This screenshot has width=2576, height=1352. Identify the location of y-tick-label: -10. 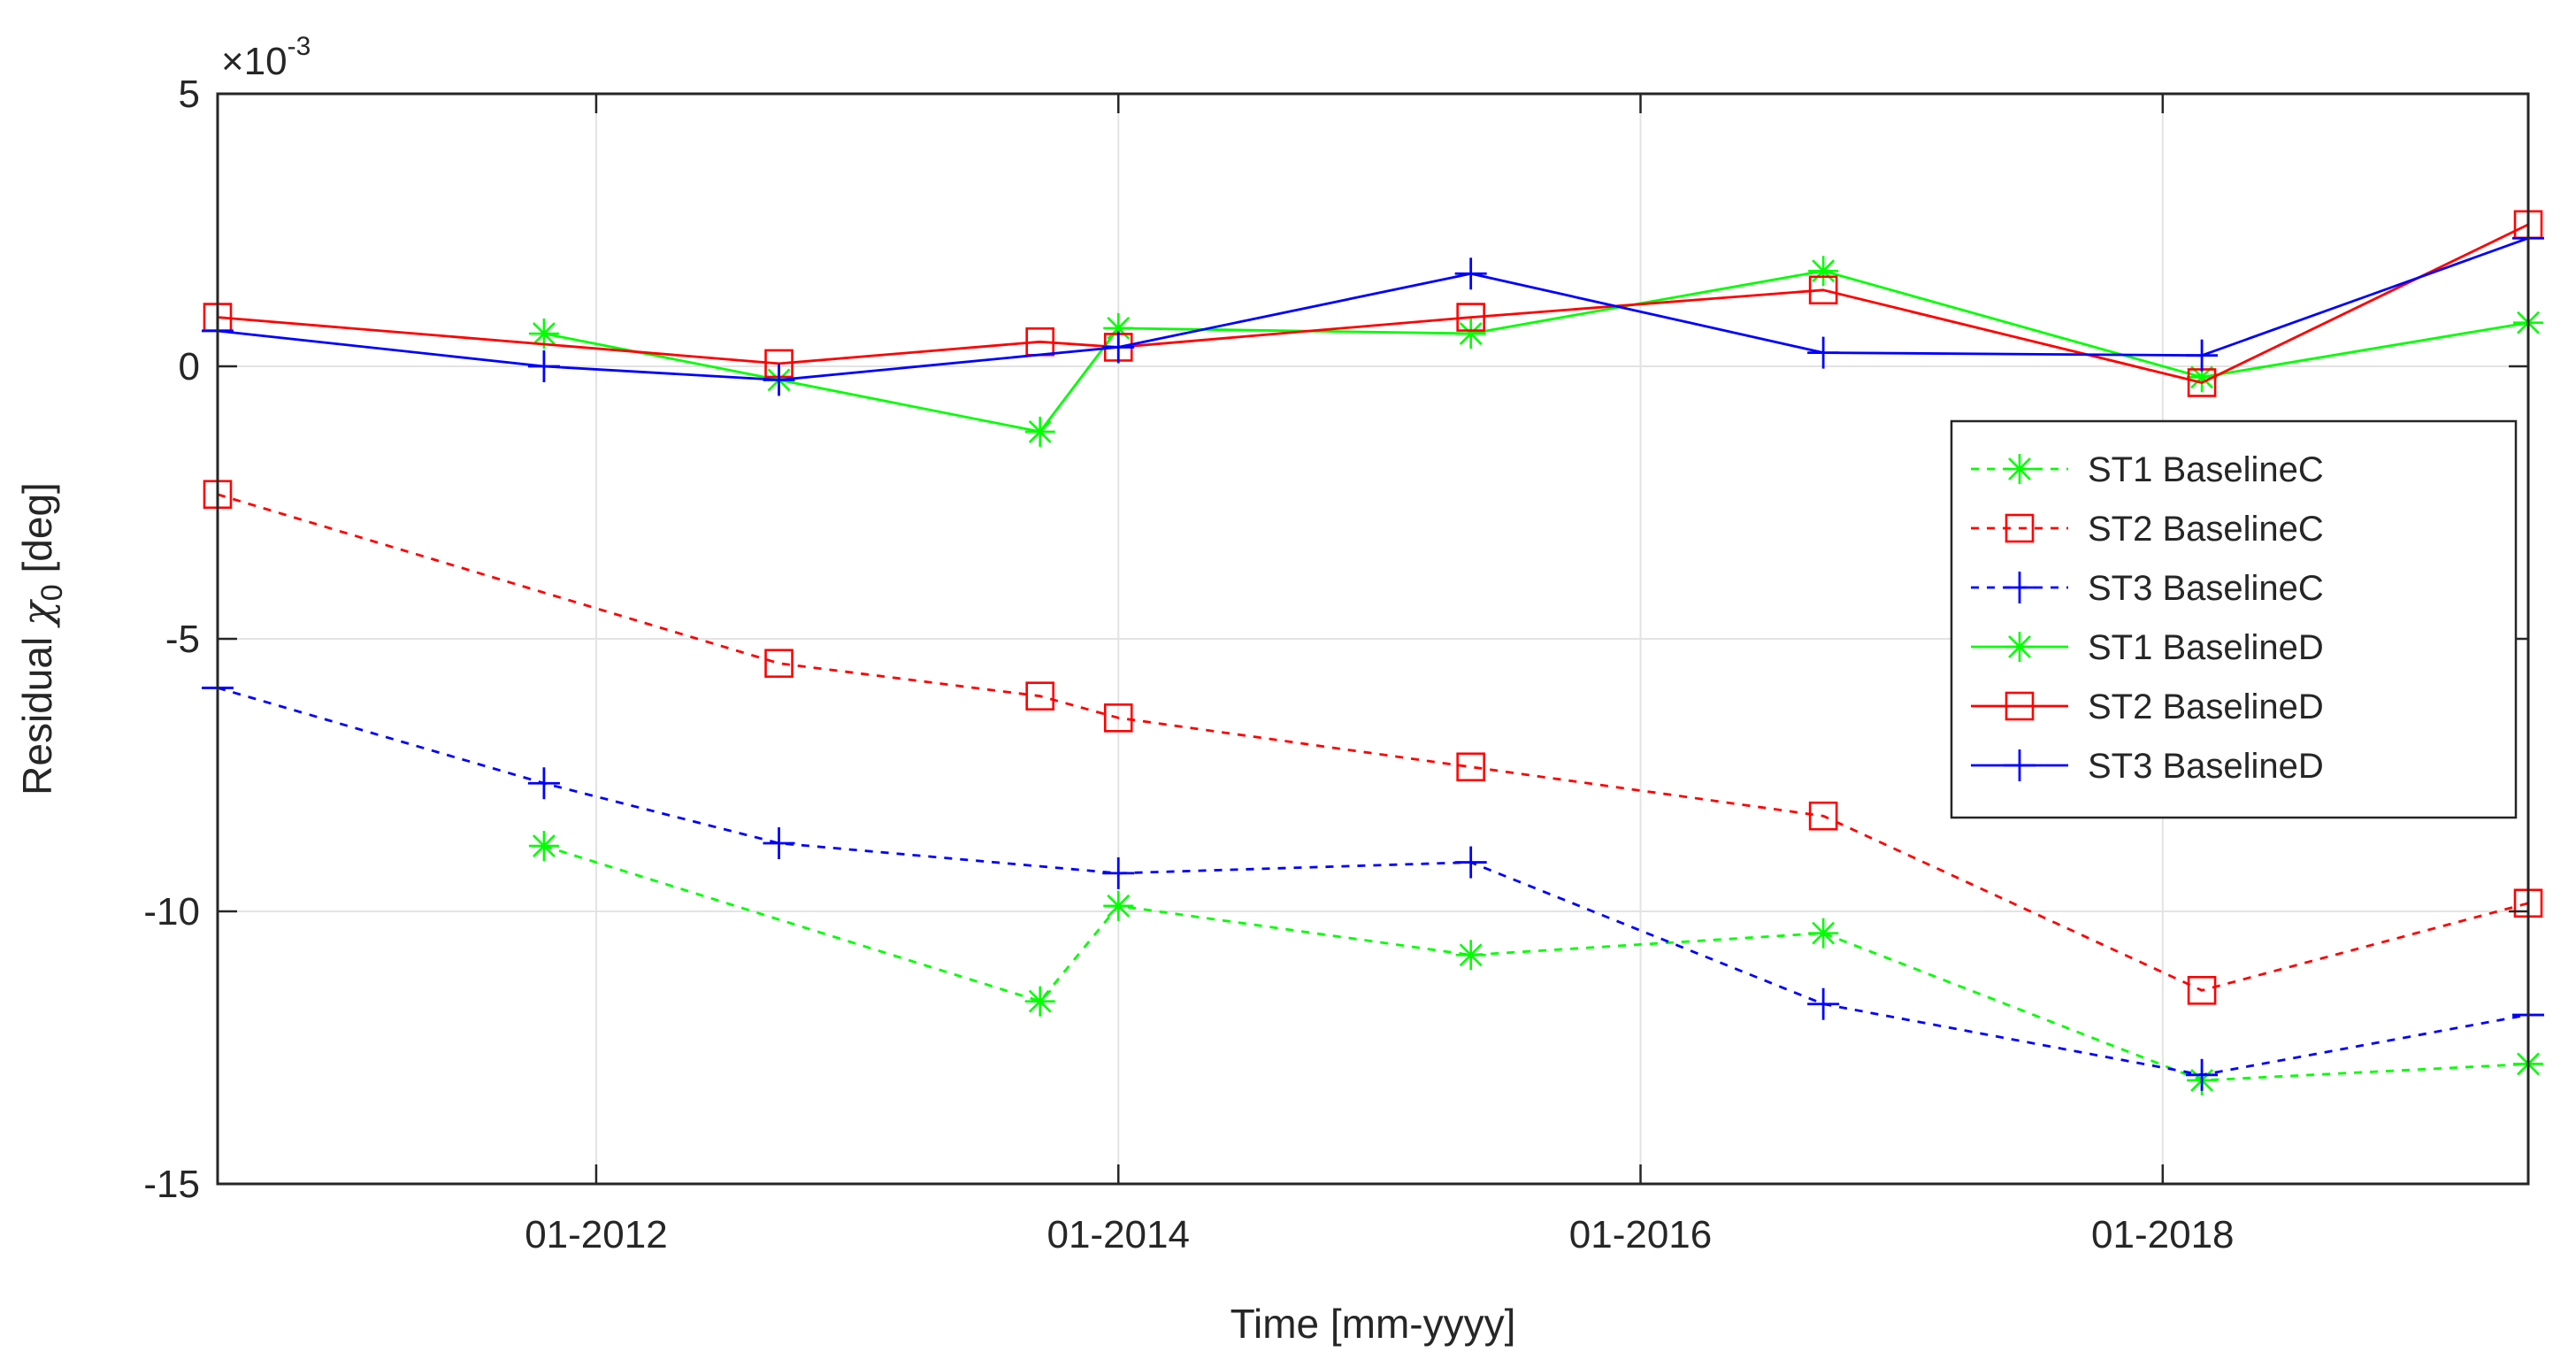
(171, 911).